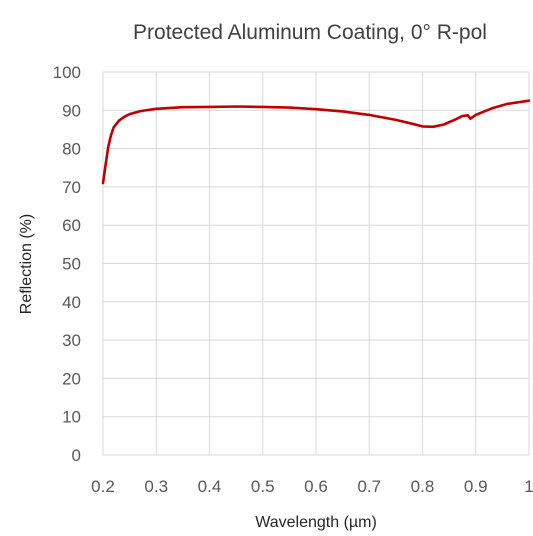 The height and width of the screenshot is (536, 533). What do you see at coordinates (71, 264) in the screenshot?
I see `y-tick-label: 50` at bounding box center [71, 264].